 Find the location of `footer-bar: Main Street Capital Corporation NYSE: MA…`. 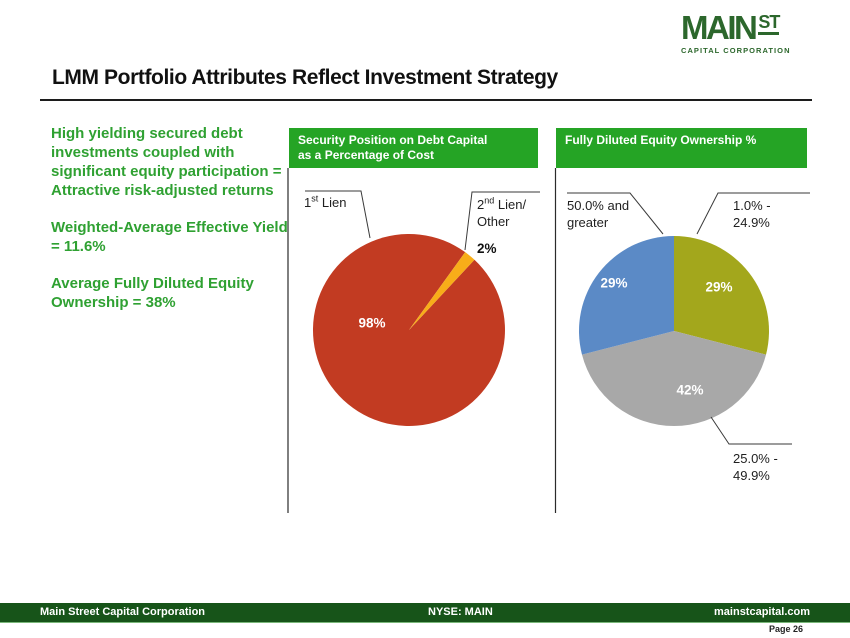

footer-bar: Main Street Capital Corporation NYSE: MA… is located at coordinates (425, 613).